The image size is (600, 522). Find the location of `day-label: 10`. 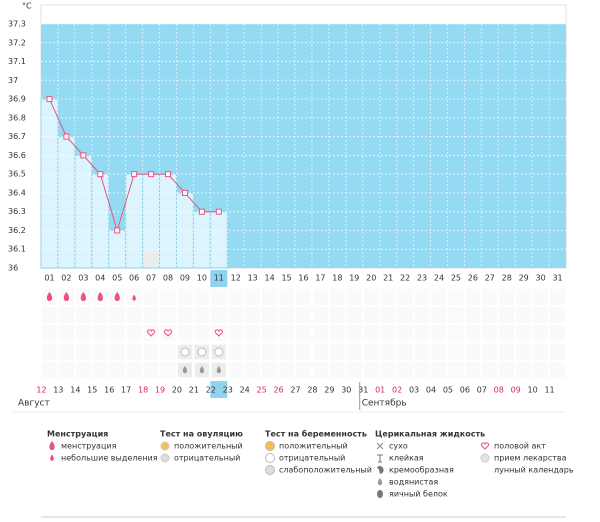

day-label: 10 is located at coordinates (202, 278).